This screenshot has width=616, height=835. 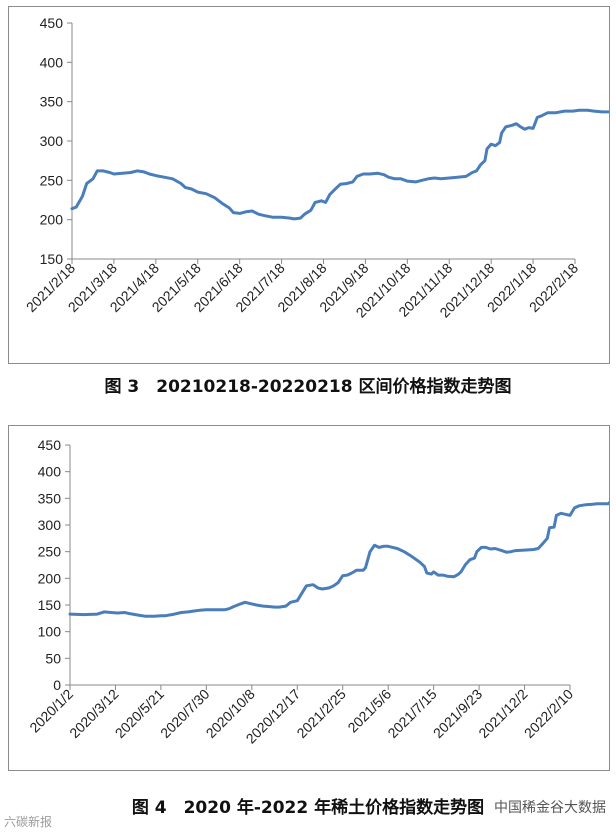 What do you see at coordinates (28, 822) in the screenshot?
I see `watermark-left: 六碳新报` at bounding box center [28, 822].